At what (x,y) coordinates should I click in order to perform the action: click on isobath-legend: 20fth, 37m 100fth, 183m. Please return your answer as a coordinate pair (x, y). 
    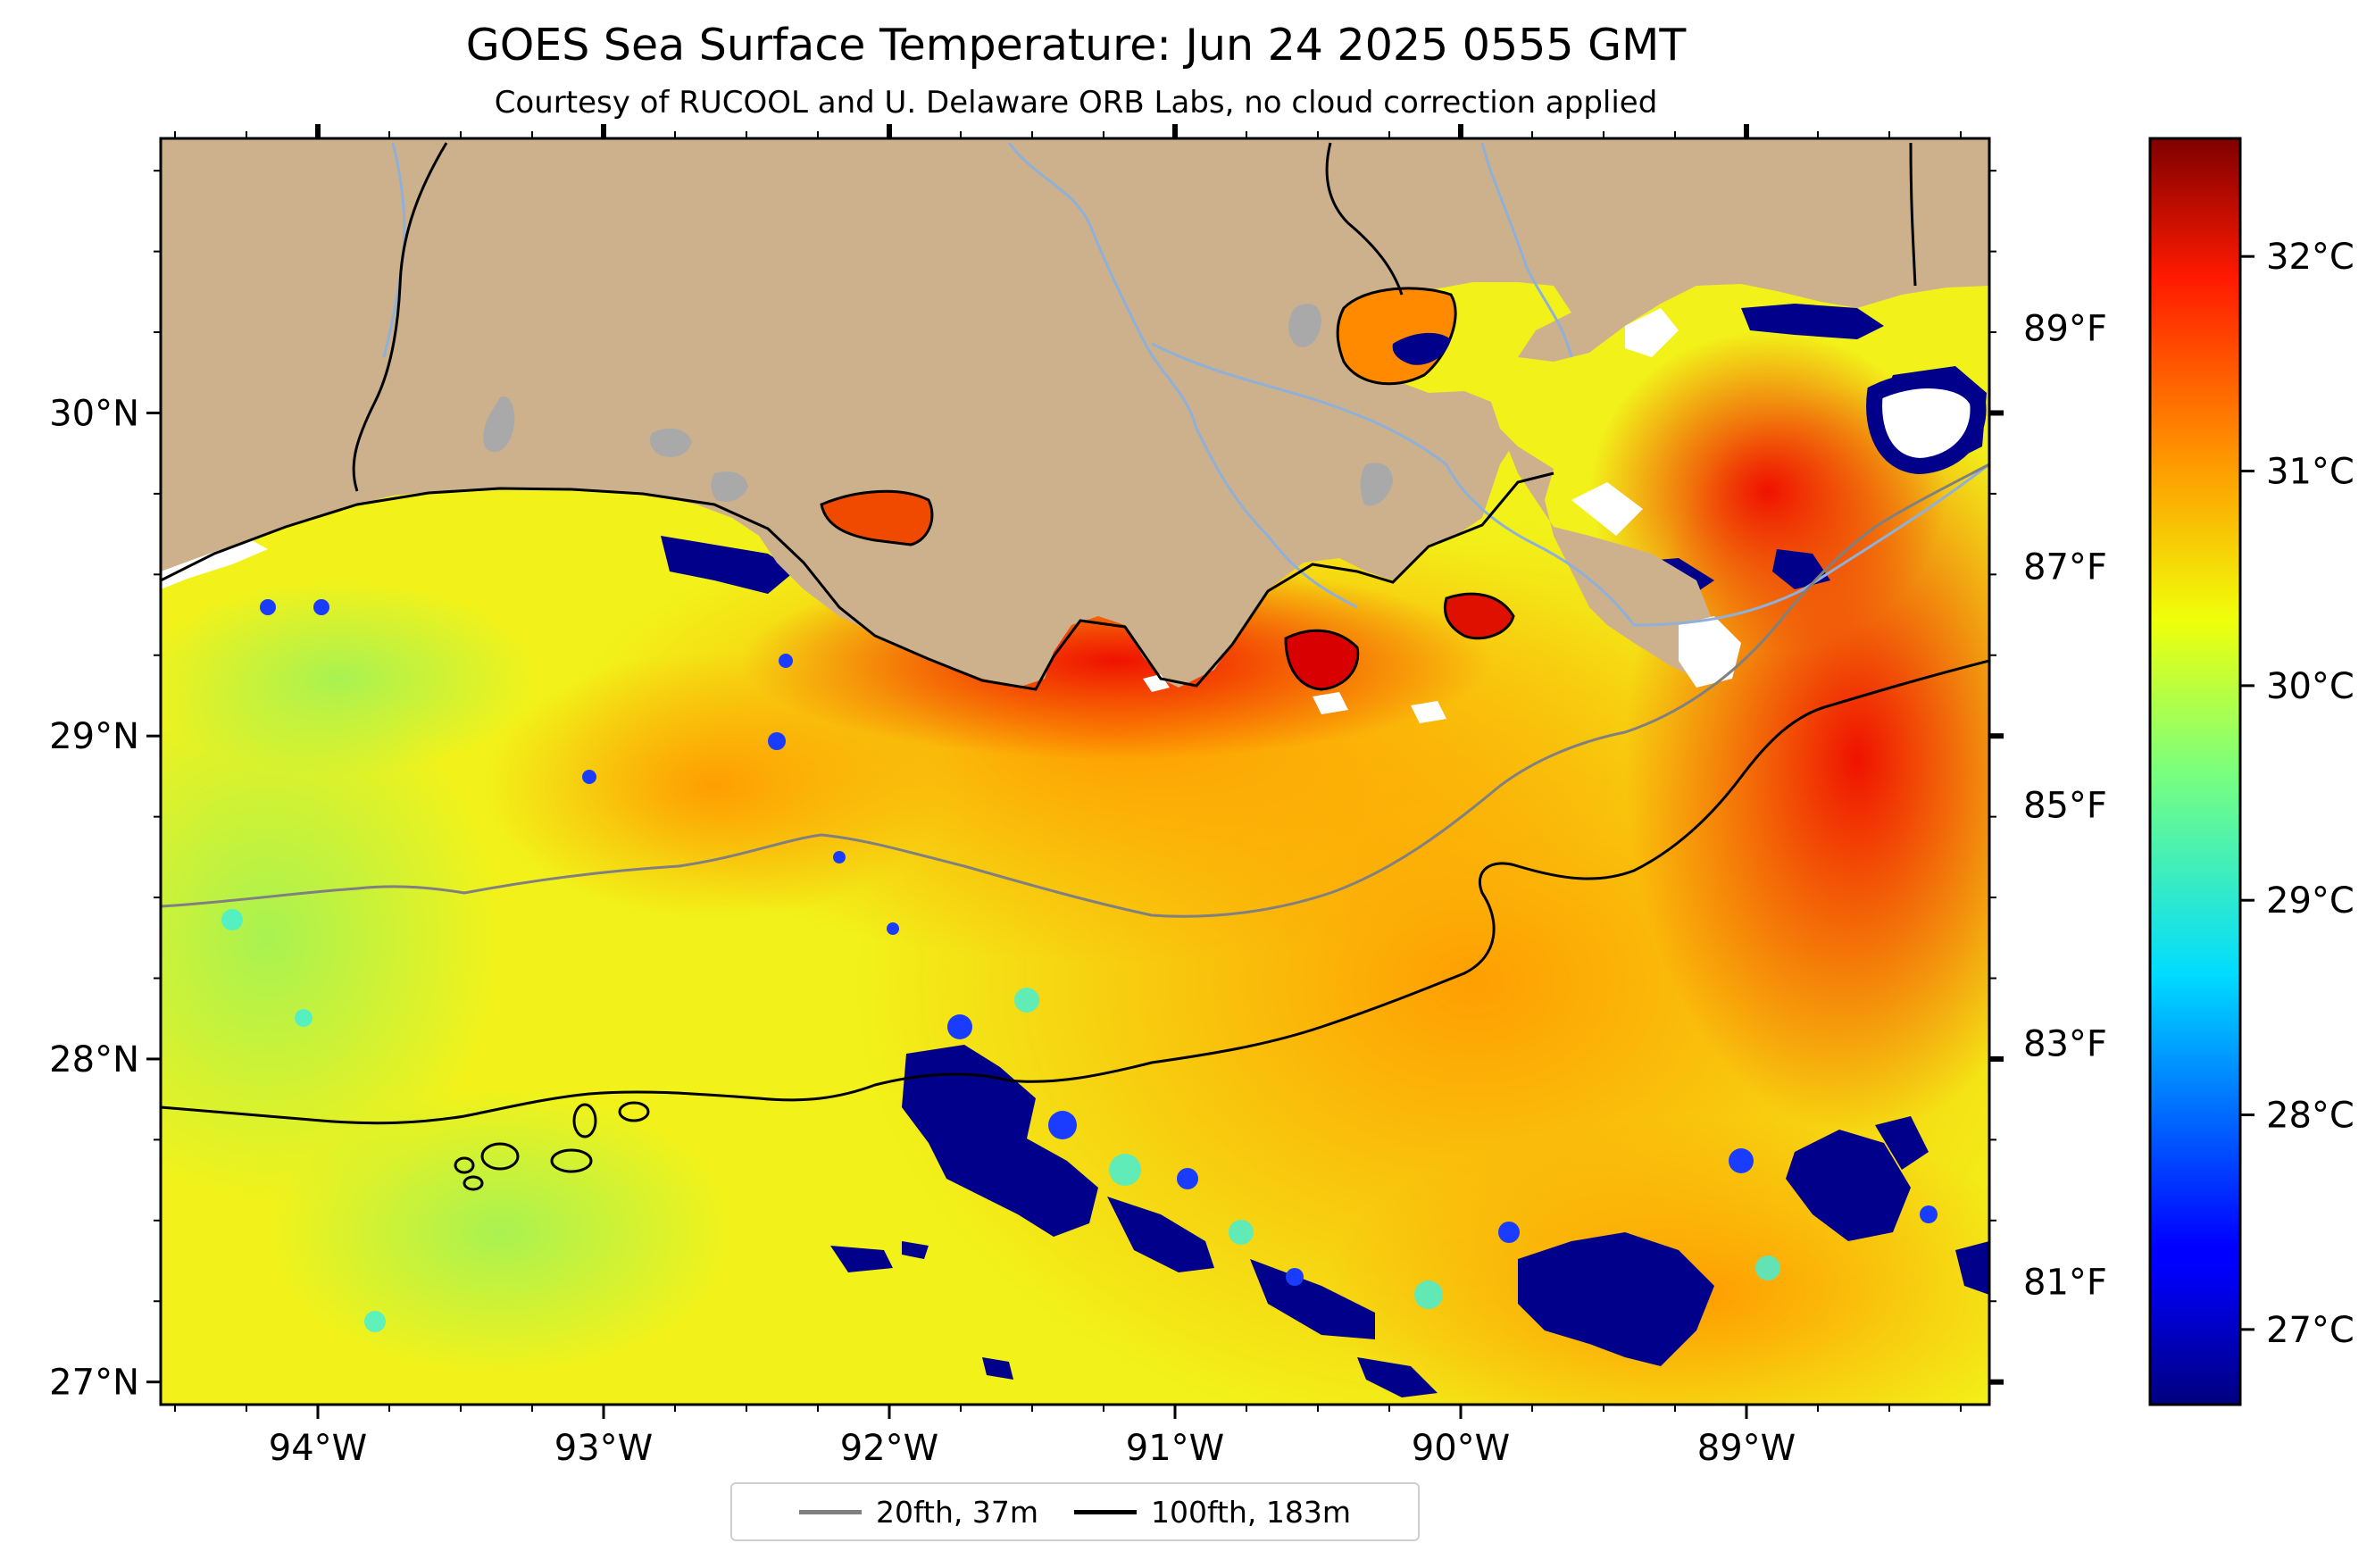
    Looking at the image, I should click on (1075, 1511).